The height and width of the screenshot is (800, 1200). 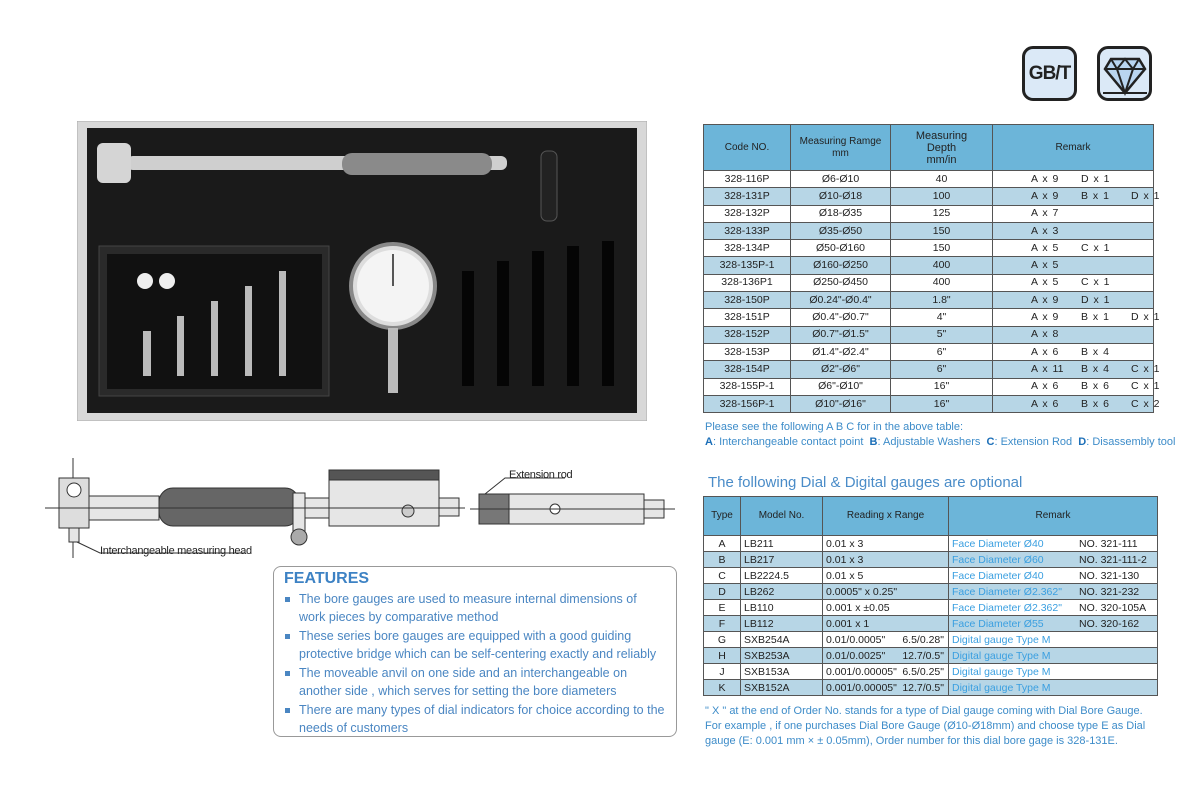 I want to click on depth-cell: 150, so click(x=941, y=231).